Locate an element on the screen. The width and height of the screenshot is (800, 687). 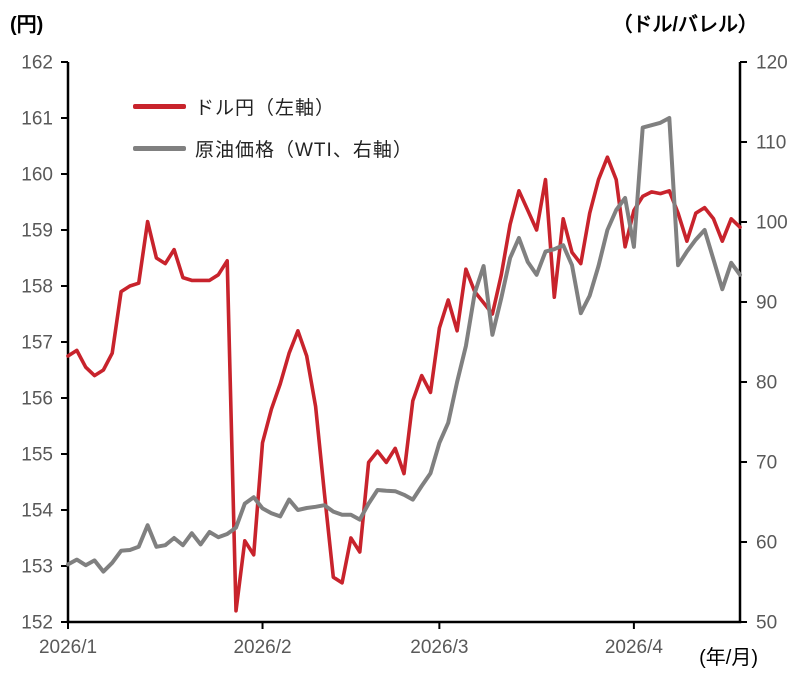
y-left-tick-label: 161 is located at coordinates (37, 119).